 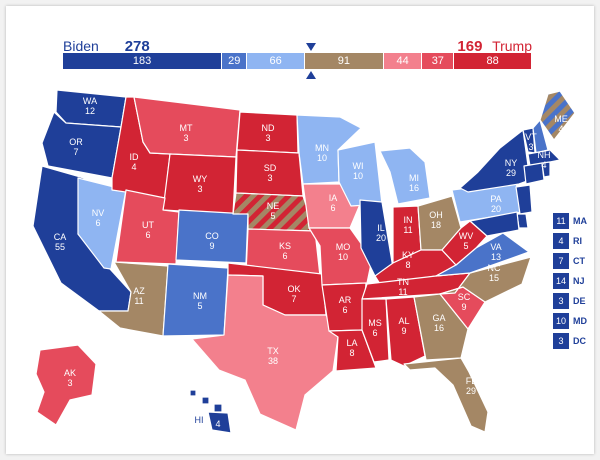 What do you see at coordinates (494, 273) in the screenshot?
I see `state-label-nc: NC 15` at bounding box center [494, 273].